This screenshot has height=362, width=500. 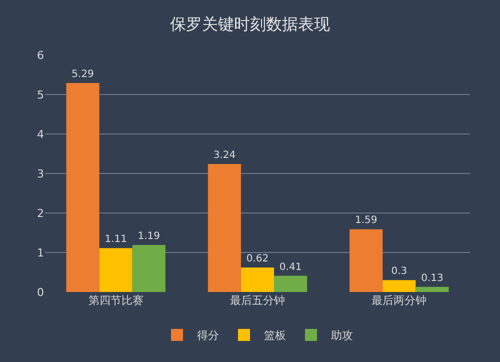 I want to click on y-tick-label: 1, so click(x=40, y=253).